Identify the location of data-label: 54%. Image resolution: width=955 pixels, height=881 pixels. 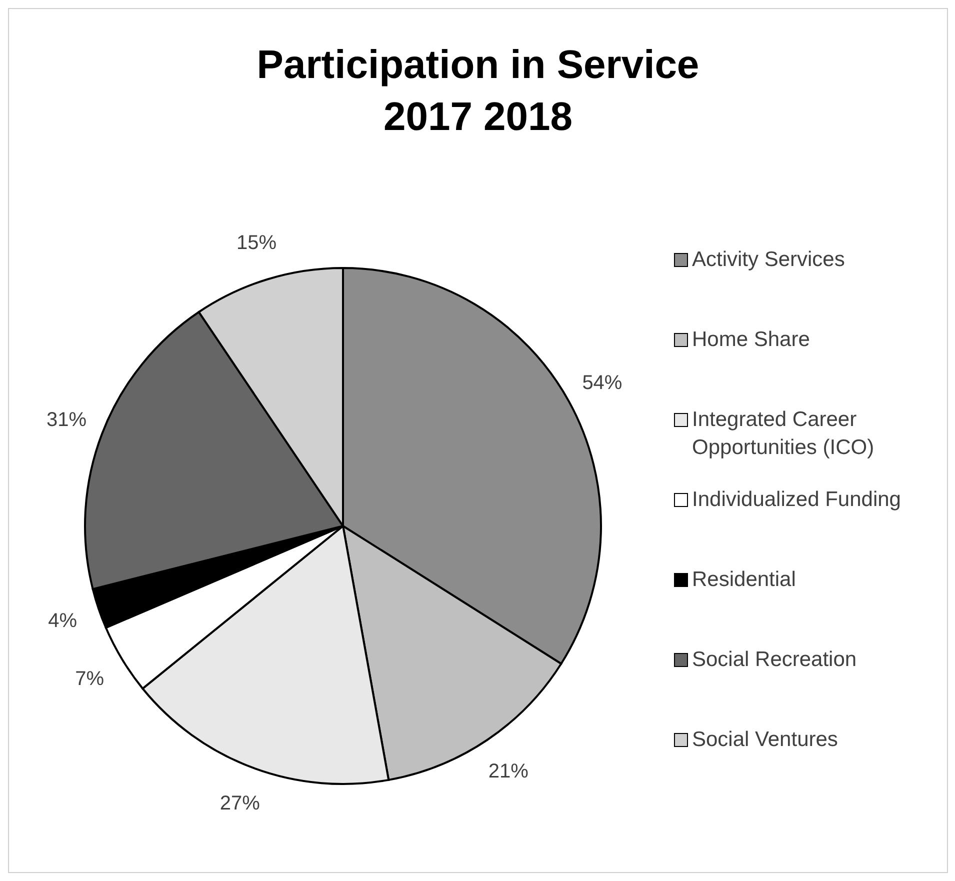
(602, 383).